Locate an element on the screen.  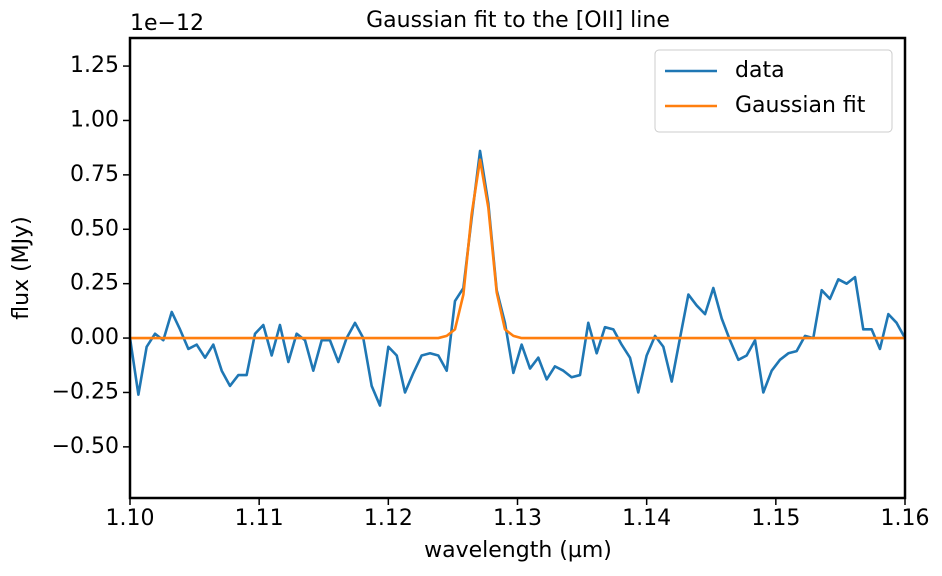
x-tick-label: 1.11 is located at coordinates (259, 518).